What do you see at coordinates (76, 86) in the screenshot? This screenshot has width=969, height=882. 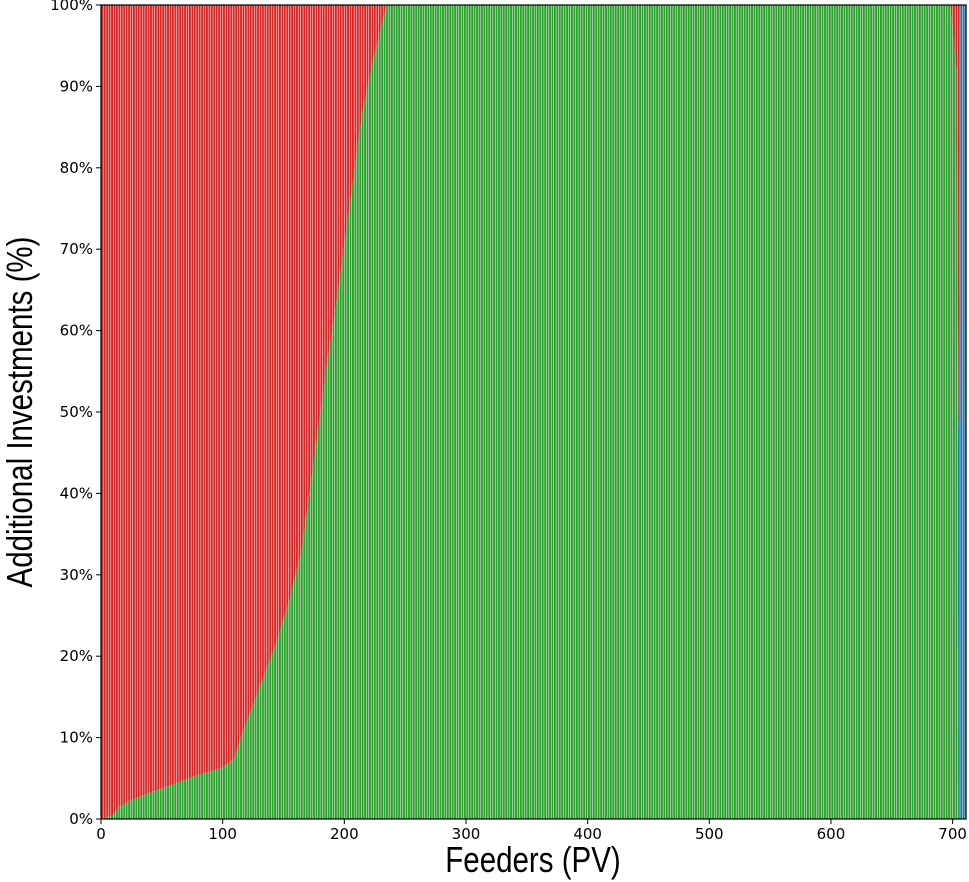 I see `y-tick-label: 90%` at bounding box center [76, 86].